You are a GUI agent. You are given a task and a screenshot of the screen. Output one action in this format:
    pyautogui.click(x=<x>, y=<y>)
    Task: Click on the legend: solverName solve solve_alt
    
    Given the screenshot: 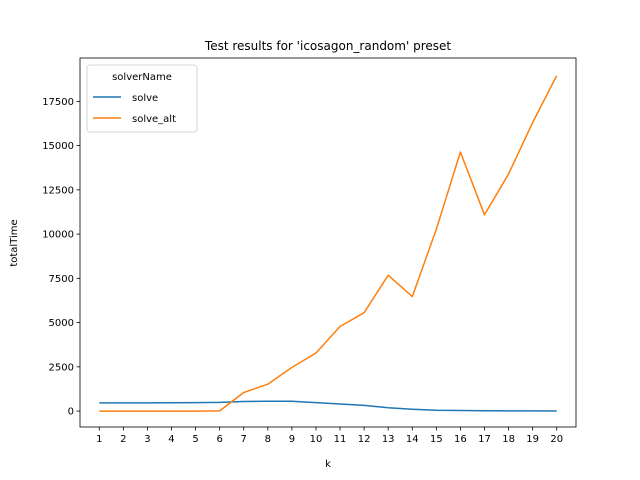 What is the action you would take?
    pyautogui.click(x=142, y=98)
    